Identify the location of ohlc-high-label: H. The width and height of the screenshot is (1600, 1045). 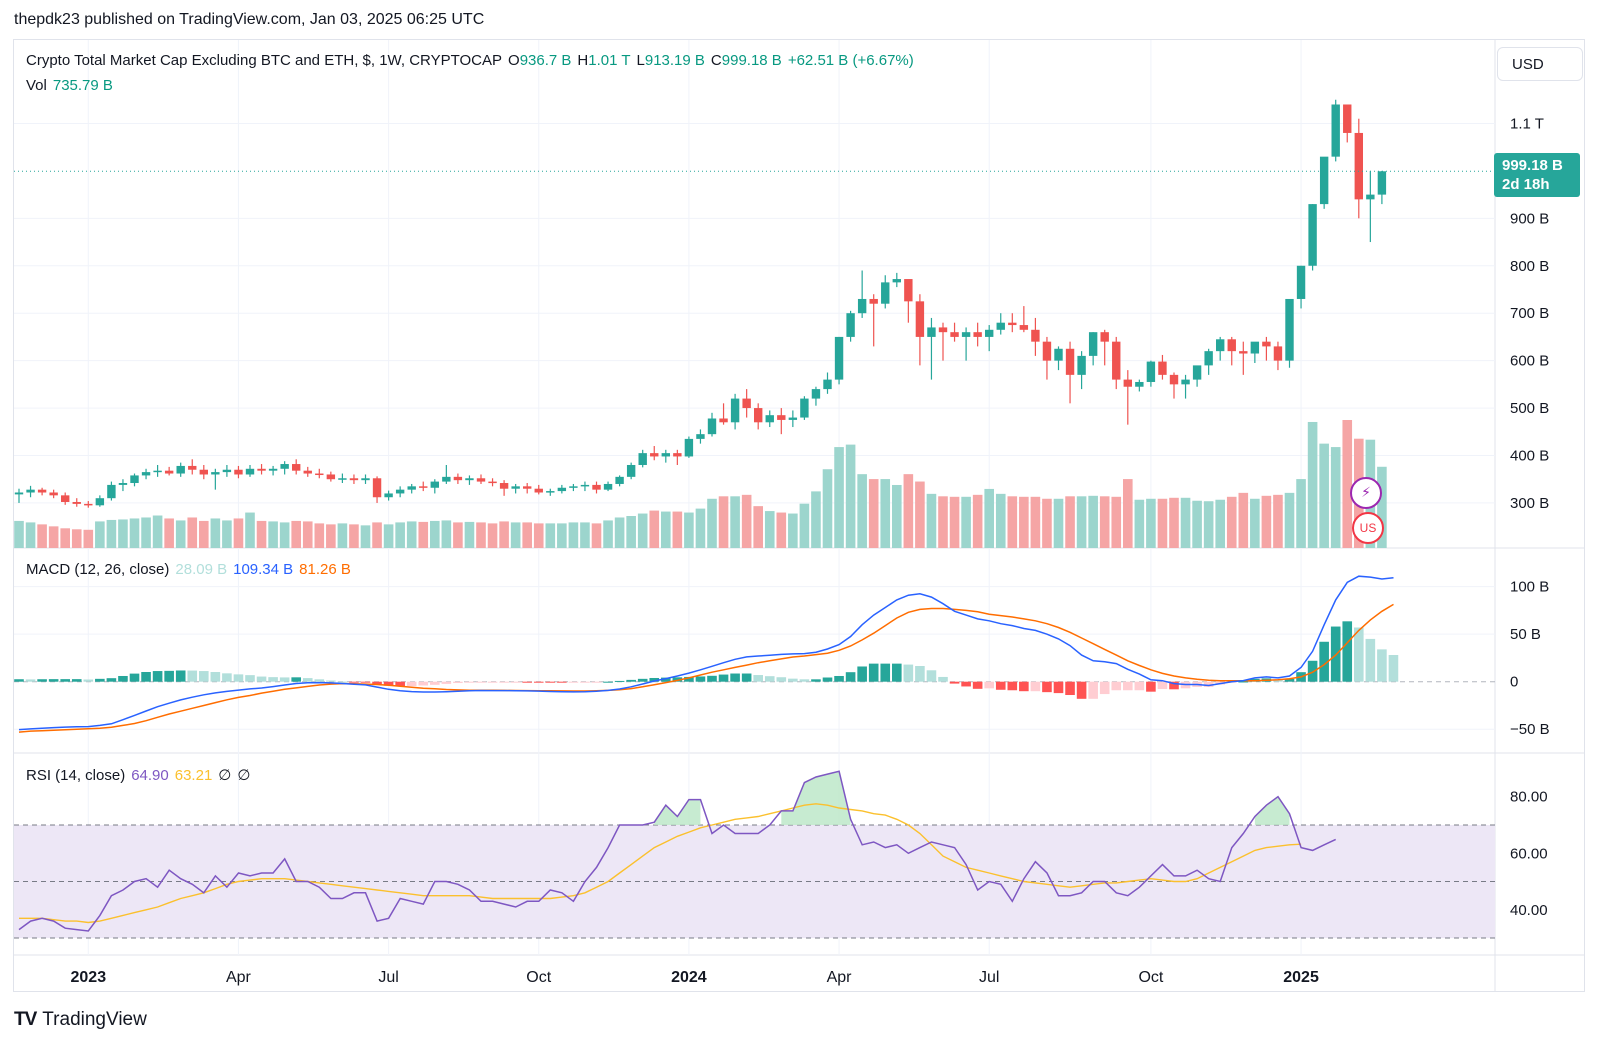
(583, 60).